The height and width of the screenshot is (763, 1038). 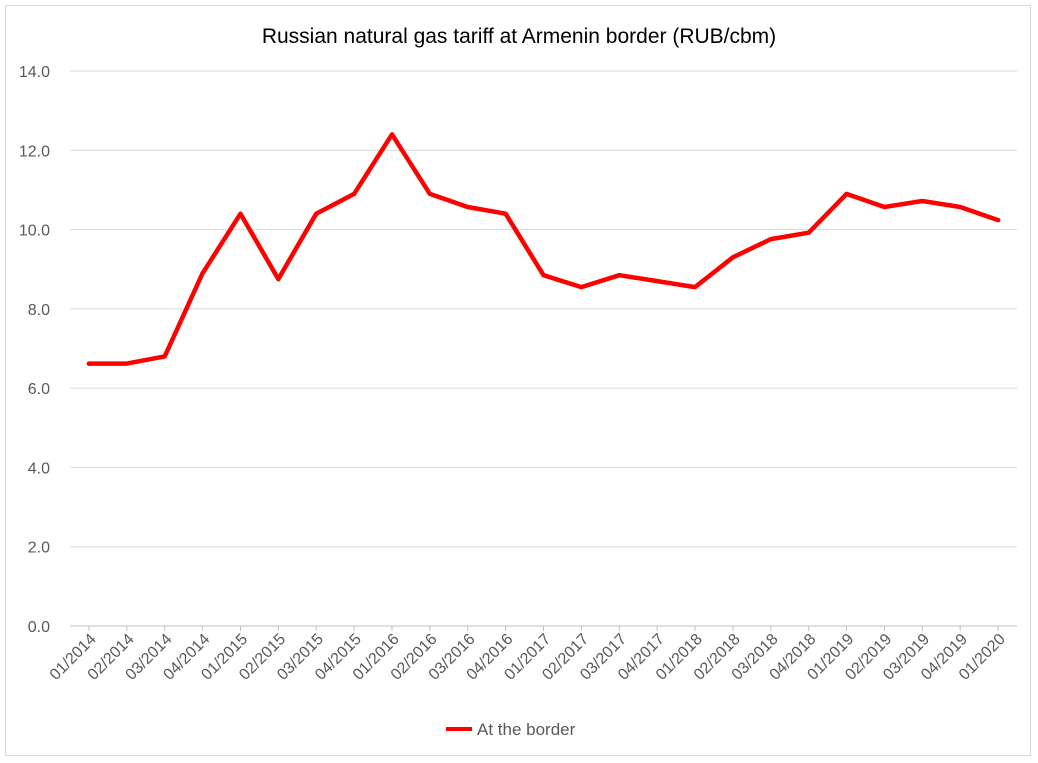 I want to click on y-tick-label: 10.0, so click(x=34, y=231).